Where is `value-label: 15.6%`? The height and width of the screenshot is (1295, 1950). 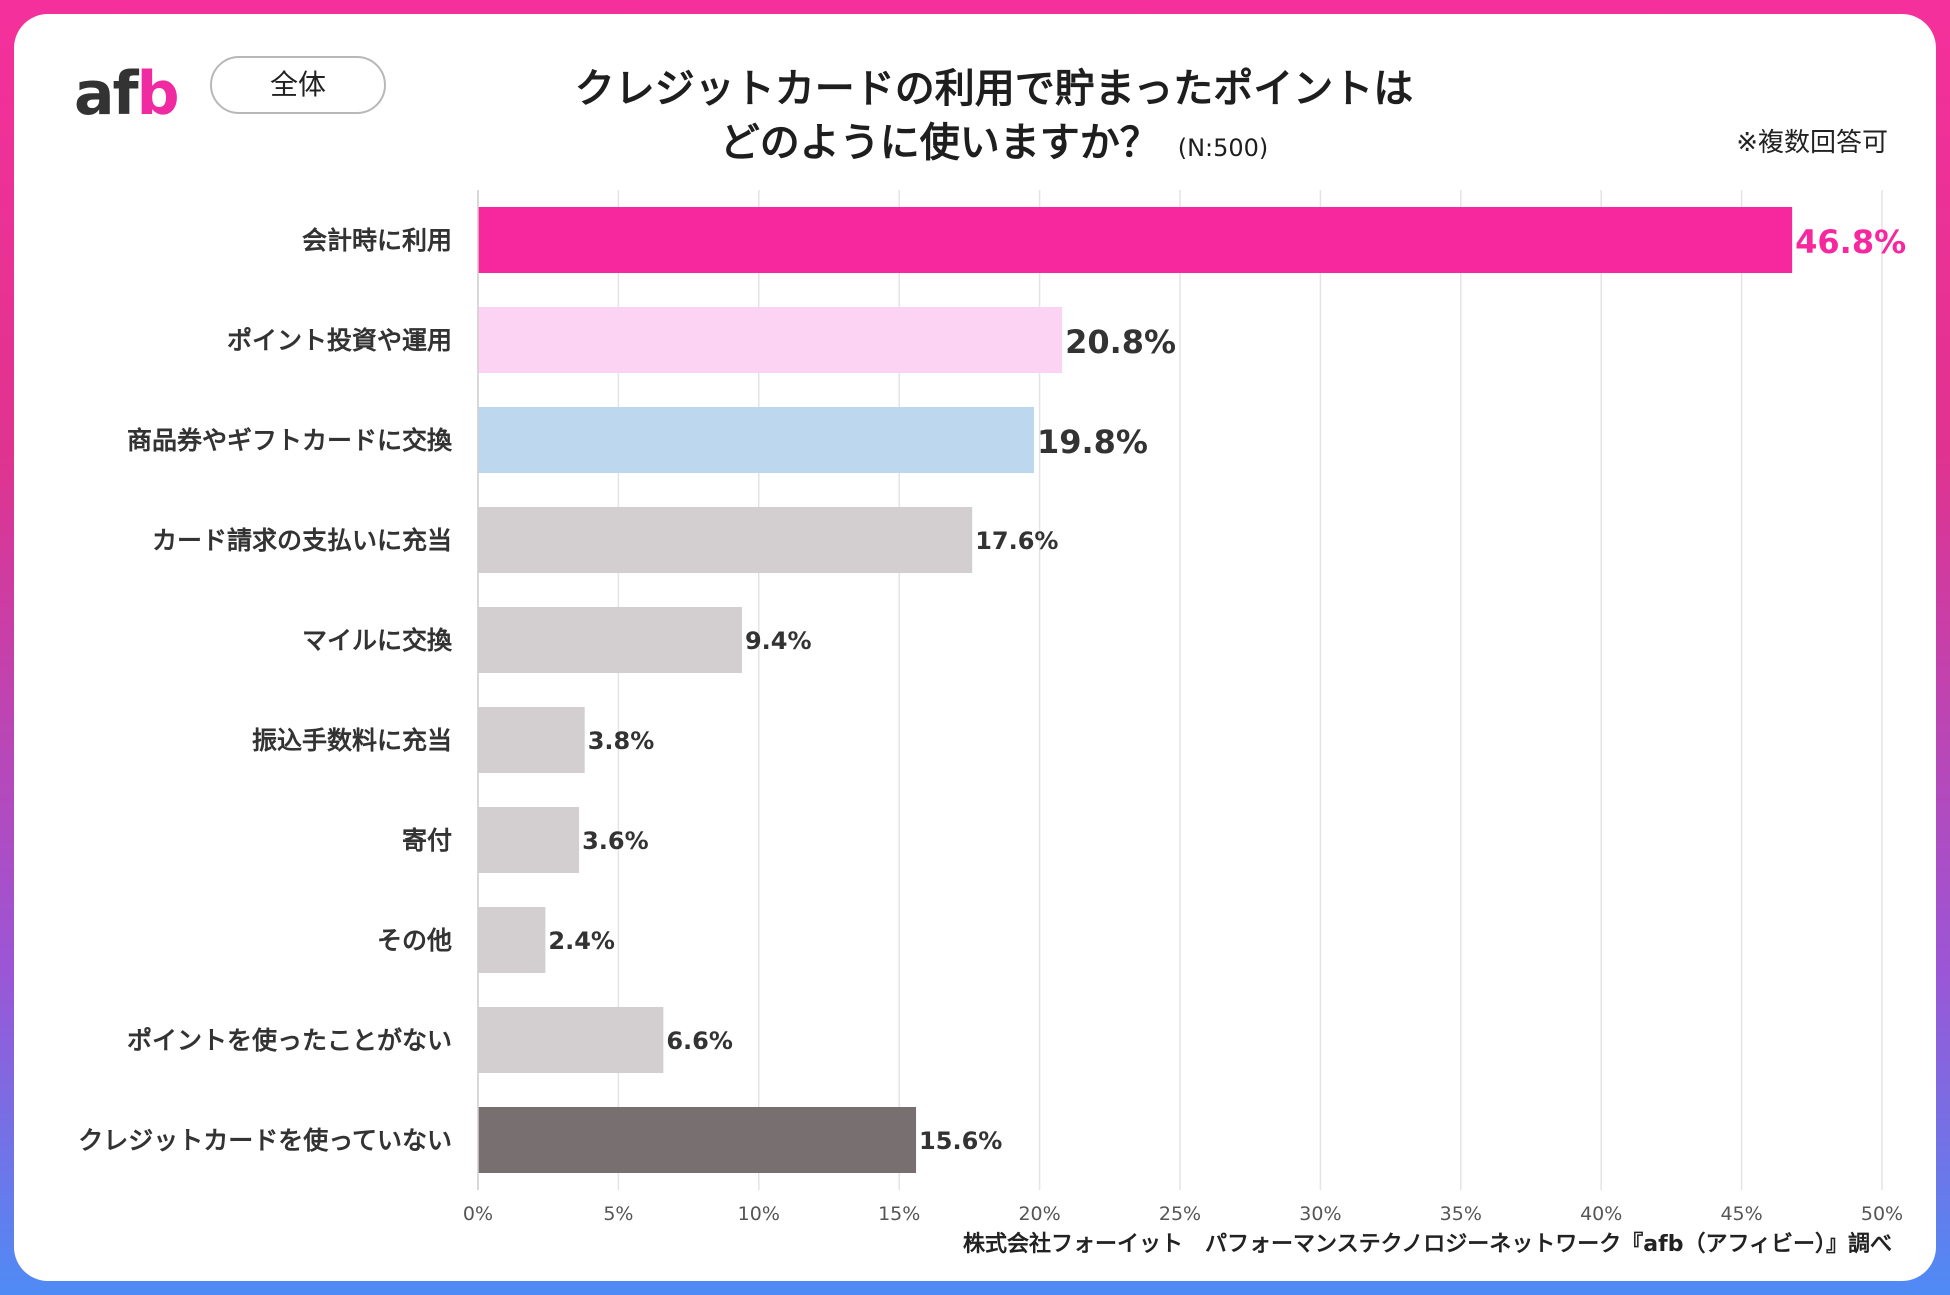 value-label: 15.6% is located at coordinates (960, 1141).